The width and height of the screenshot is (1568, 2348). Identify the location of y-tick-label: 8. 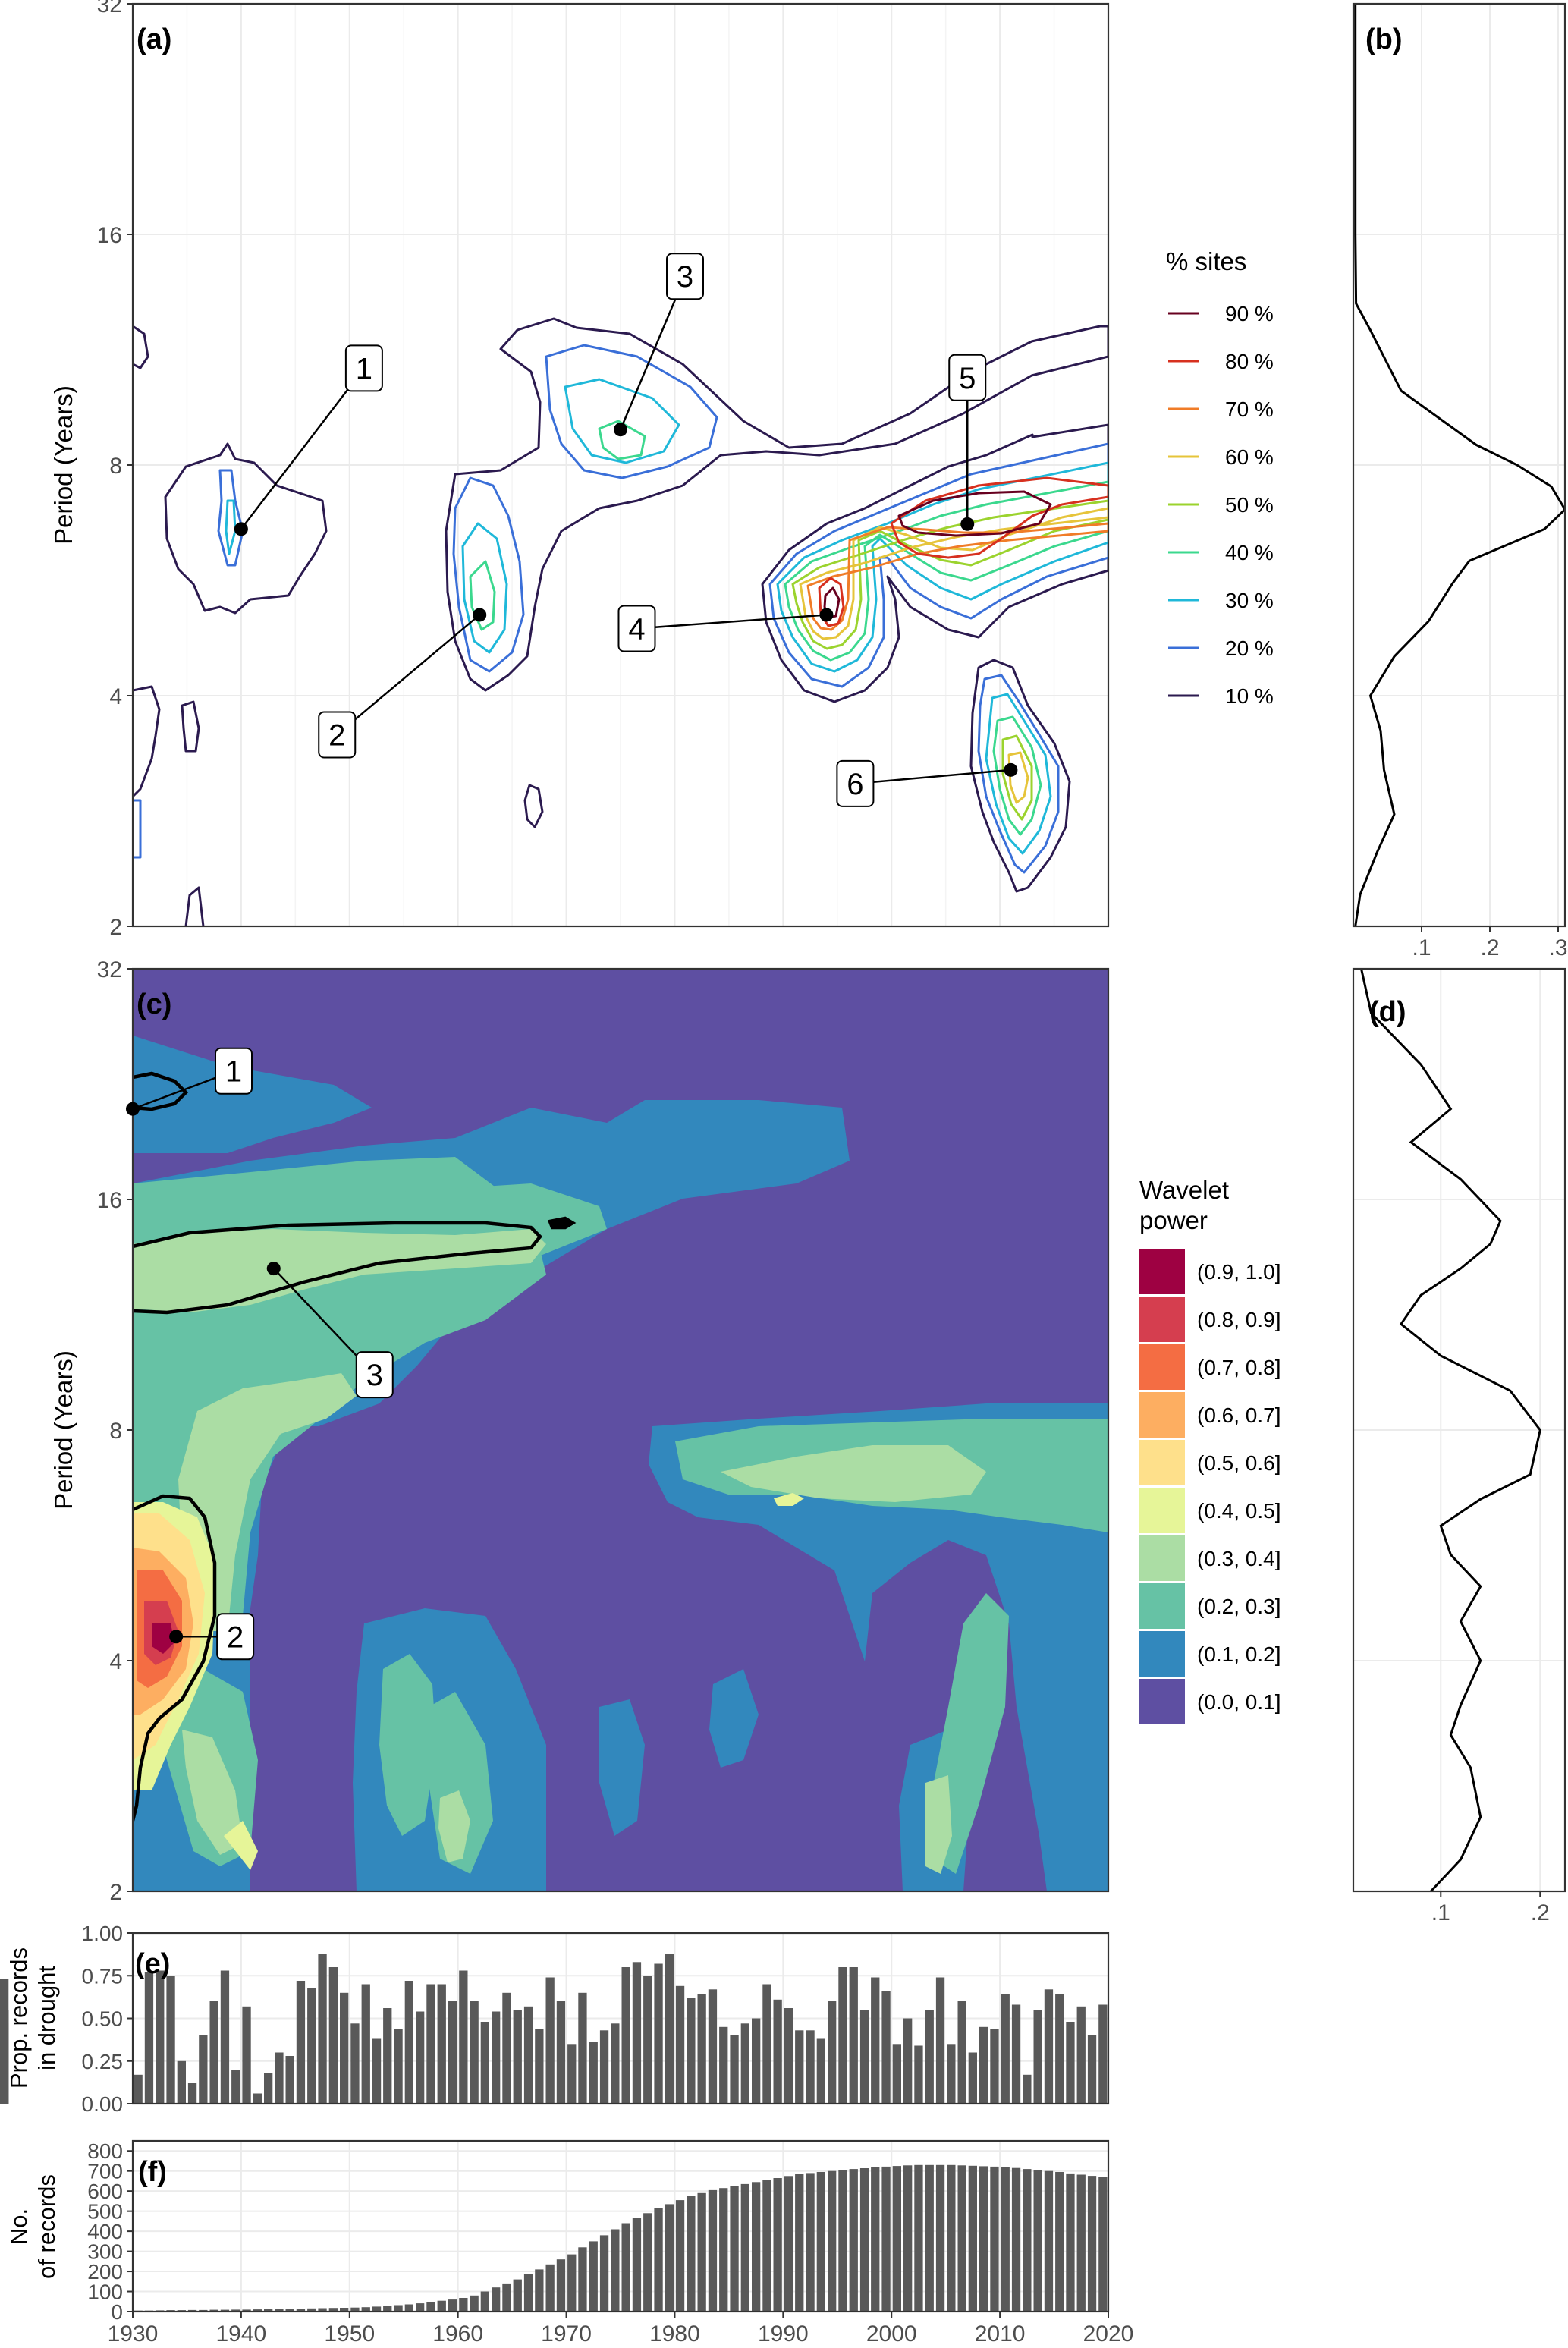
(116, 1431).